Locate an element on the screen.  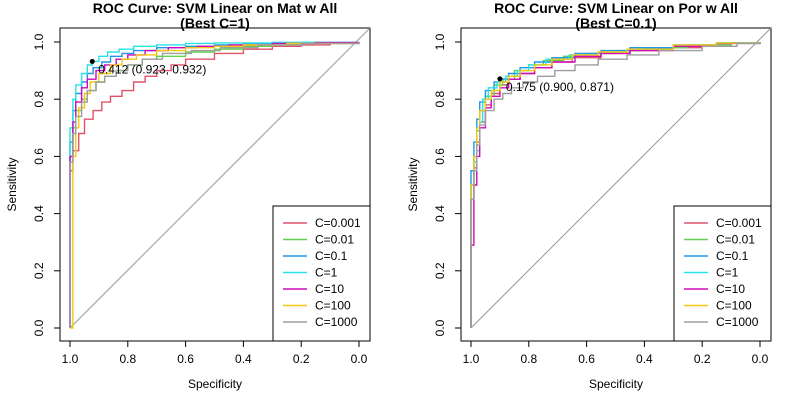
chart-title: ROC Curve: SVM Linear on Mat w All is located at coordinates (215, 8).